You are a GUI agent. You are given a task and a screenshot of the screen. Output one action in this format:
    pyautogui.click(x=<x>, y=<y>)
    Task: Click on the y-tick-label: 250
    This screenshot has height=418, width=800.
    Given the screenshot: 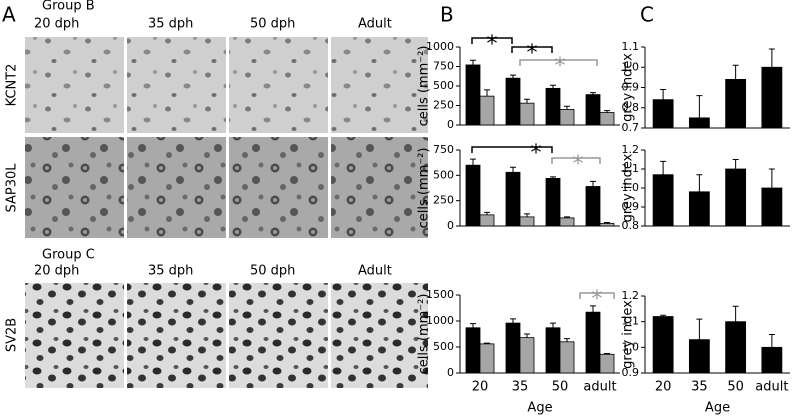 What is the action you would take?
    pyautogui.click(x=443, y=200)
    